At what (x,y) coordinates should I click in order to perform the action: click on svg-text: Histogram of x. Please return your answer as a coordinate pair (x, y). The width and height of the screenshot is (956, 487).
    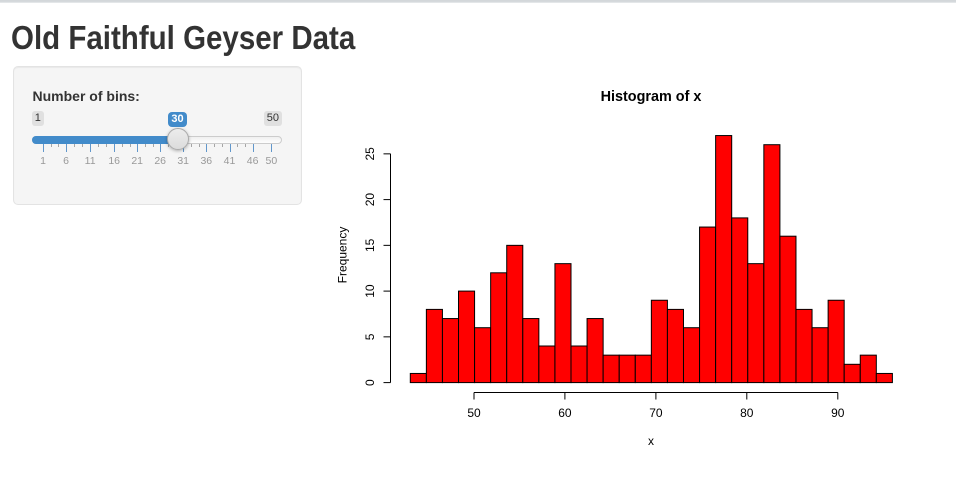
    Looking at the image, I should click on (651, 97).